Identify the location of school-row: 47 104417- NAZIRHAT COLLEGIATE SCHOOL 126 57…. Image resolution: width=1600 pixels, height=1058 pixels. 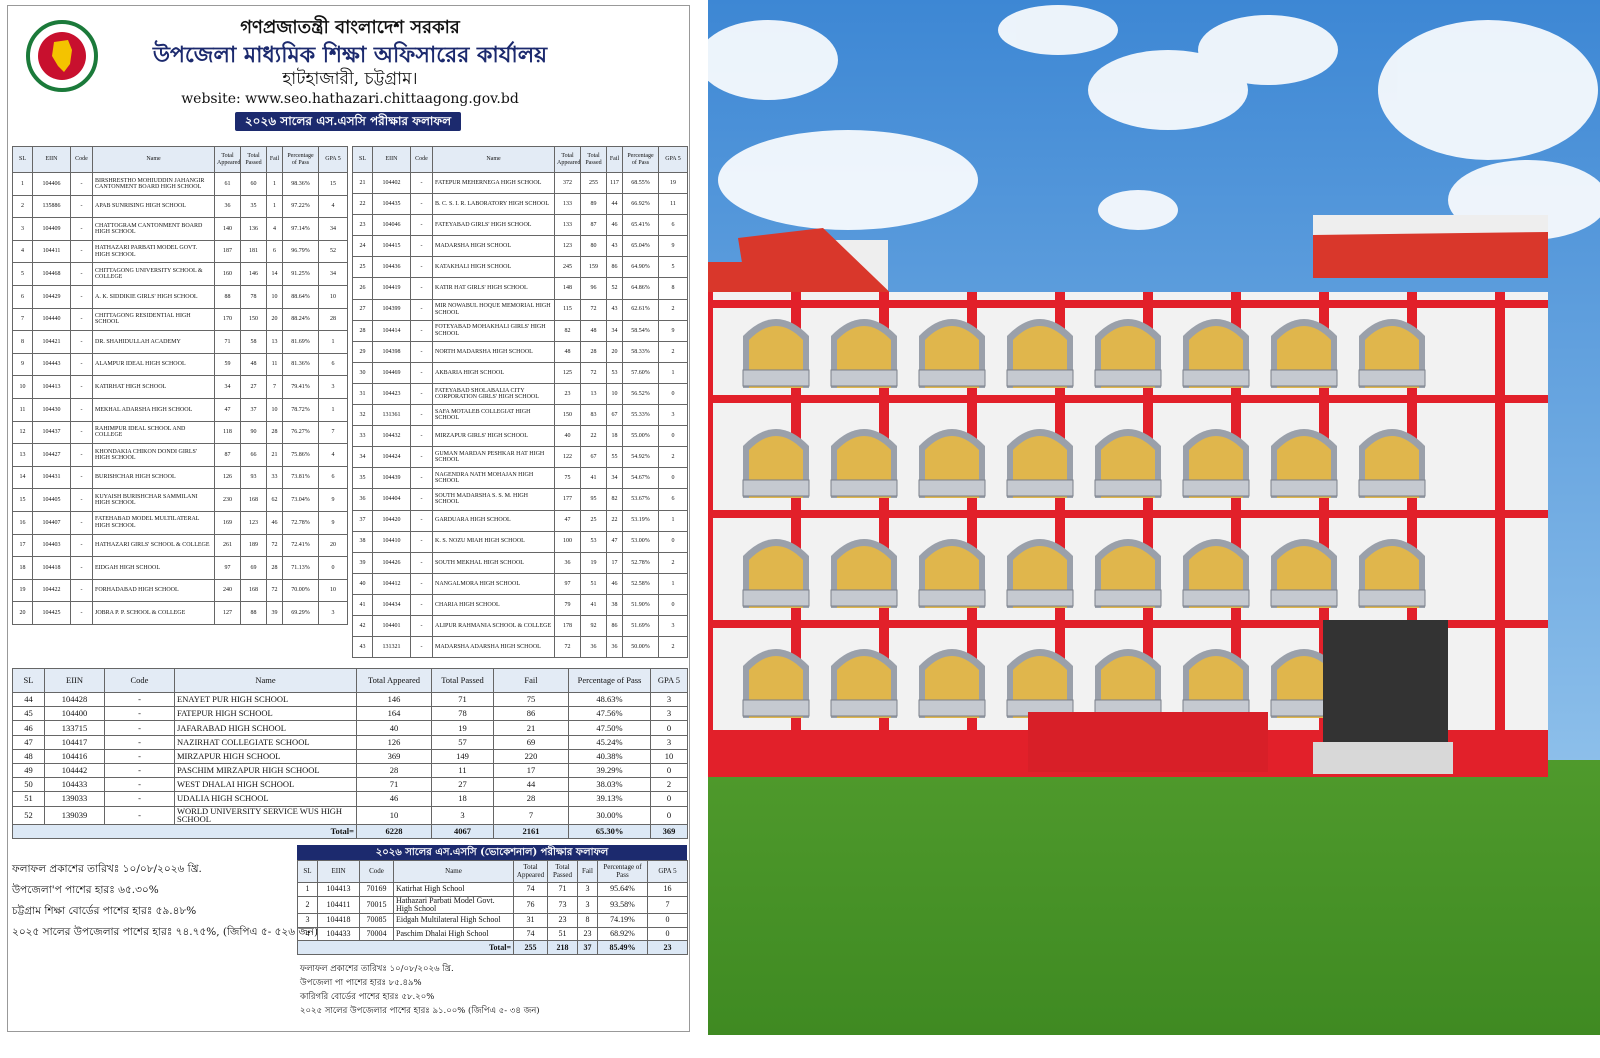
(350, 742).